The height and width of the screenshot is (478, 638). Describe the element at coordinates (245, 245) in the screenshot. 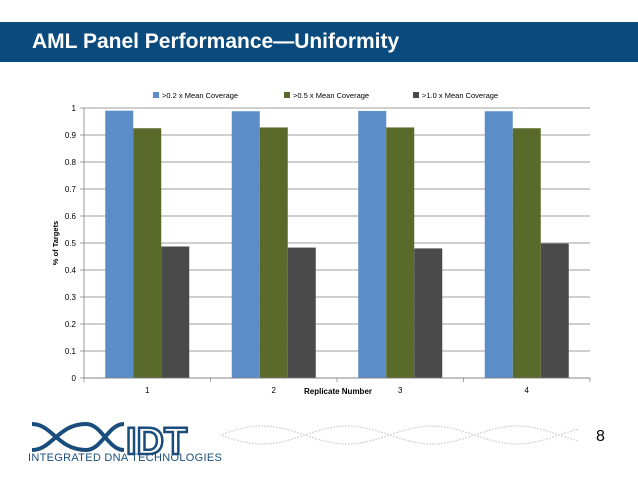

I see `bar-series1-rep2` at that location.